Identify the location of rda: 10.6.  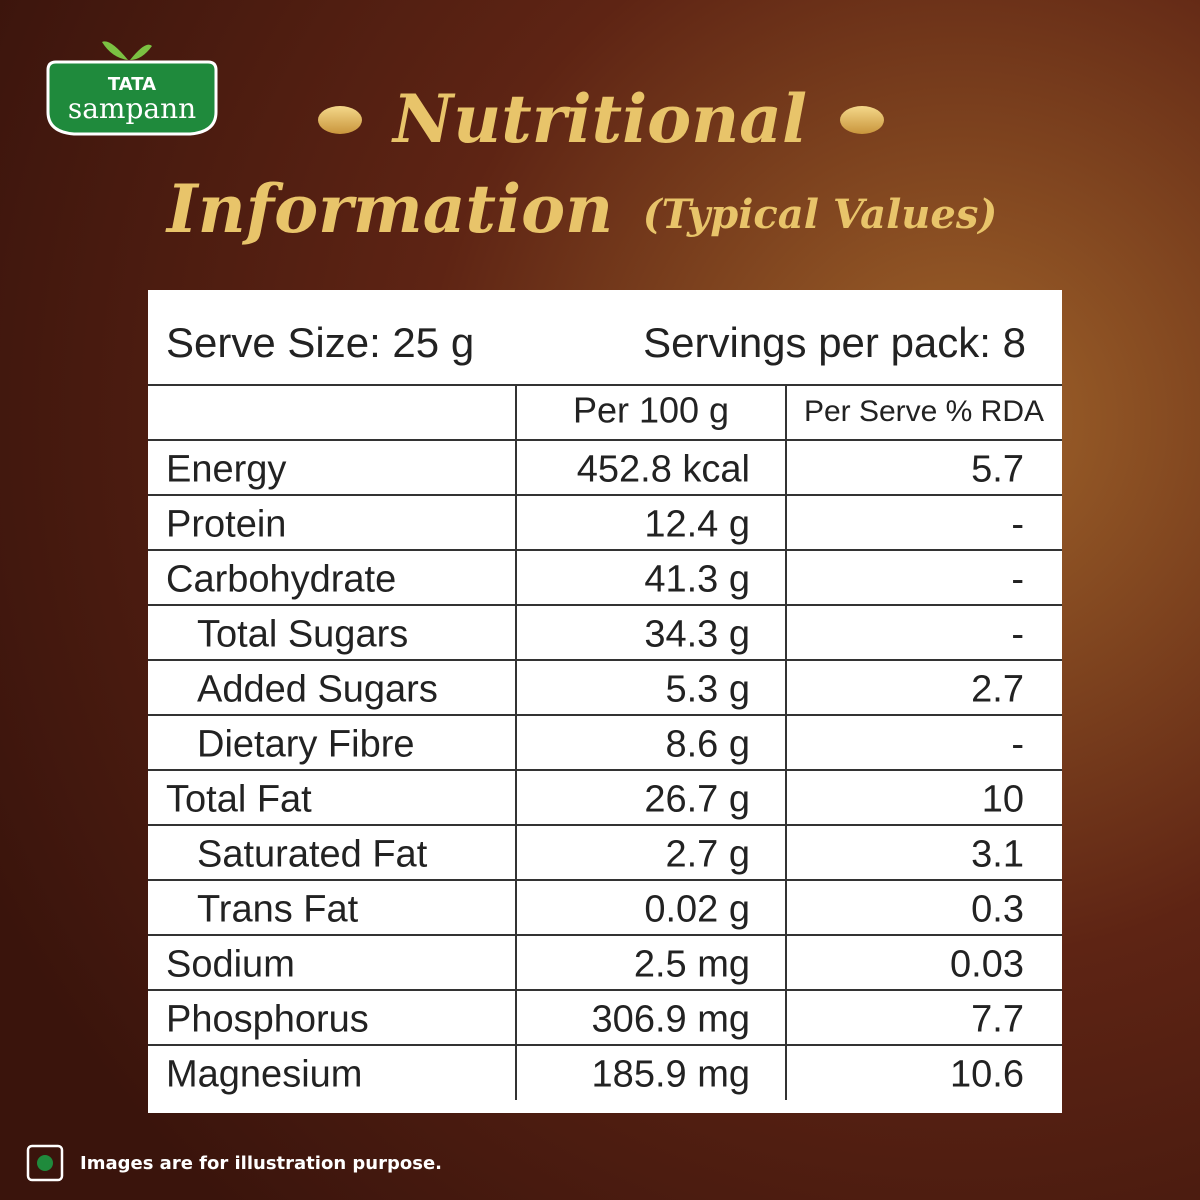
(987, 1075).